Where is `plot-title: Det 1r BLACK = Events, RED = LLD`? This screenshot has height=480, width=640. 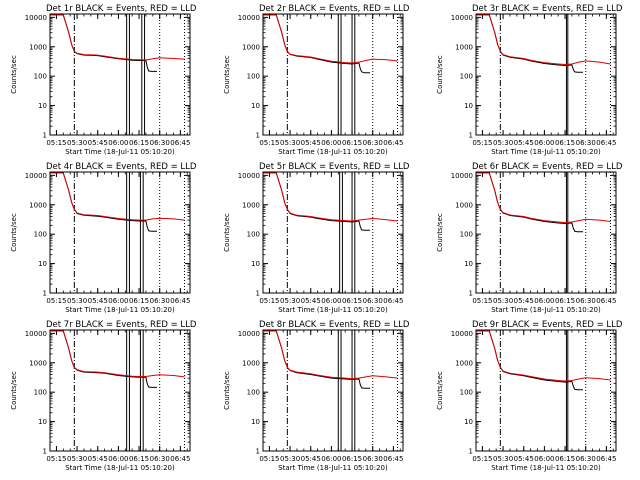
plot-title: Det 1r BLACK = Events, RED = LLD is located at coordinates (121, 9).